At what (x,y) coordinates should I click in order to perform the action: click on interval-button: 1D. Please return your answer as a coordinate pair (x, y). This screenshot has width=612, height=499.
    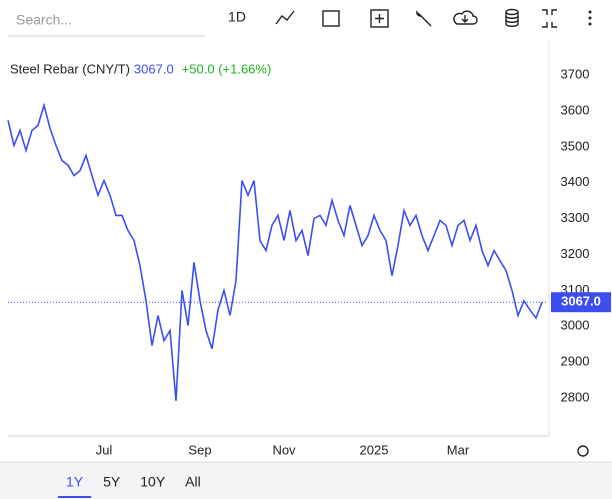
    Looking at the image, I should click on (237, 17).